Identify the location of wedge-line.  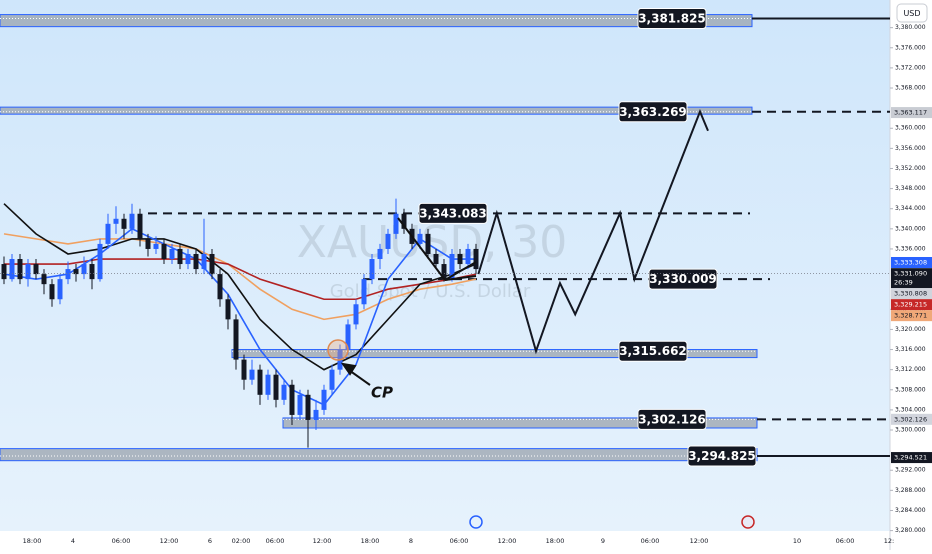
(421, 249).